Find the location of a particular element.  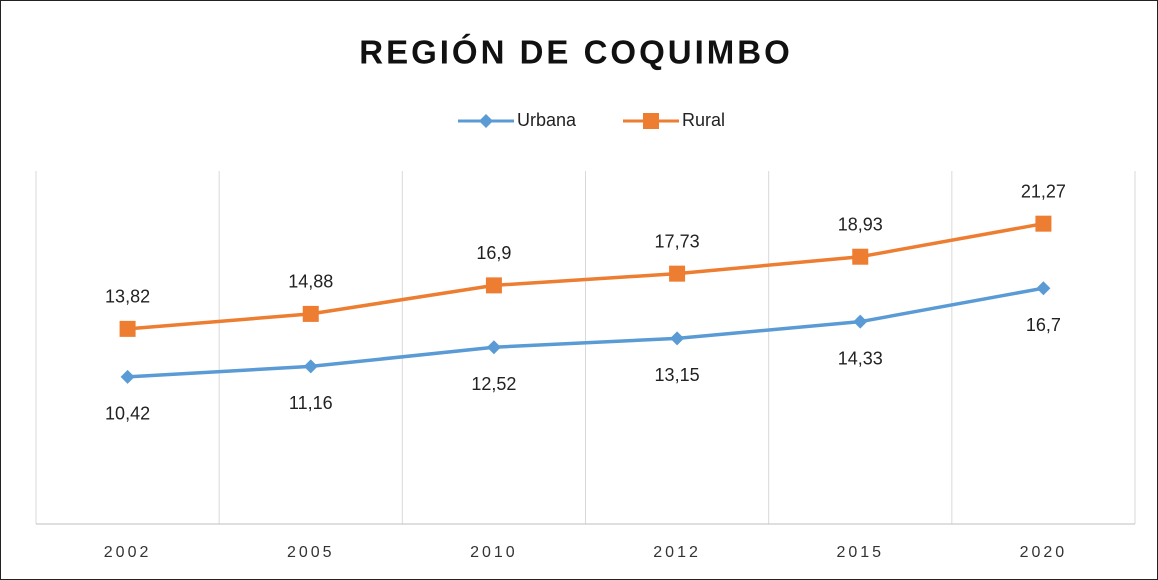

x-tick-label: 2020 is located at coordinates (1044, 552).